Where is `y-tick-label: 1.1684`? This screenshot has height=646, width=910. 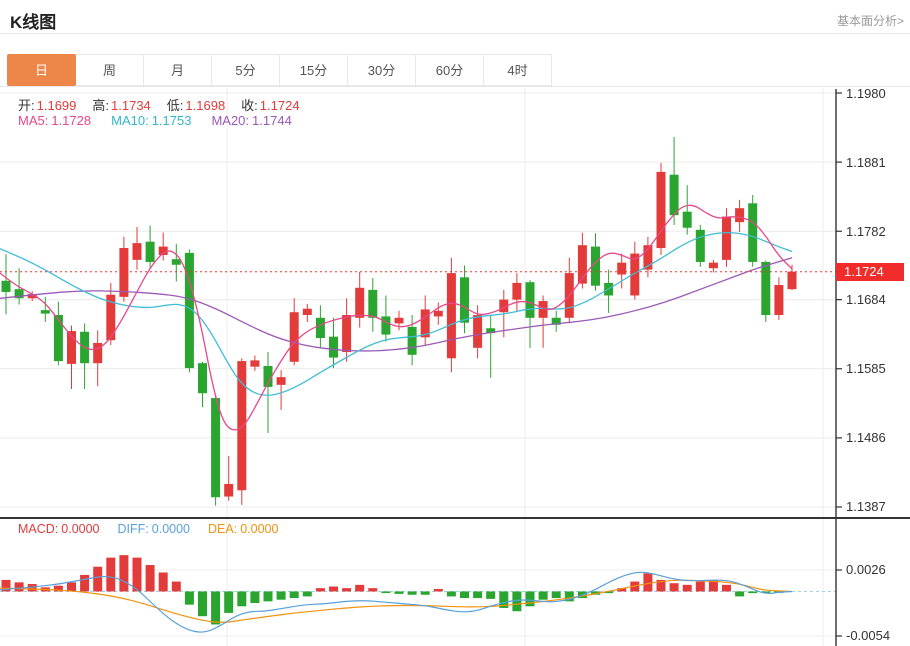
y-tick-label: 1.1684 is located at coordinates (866, 299).